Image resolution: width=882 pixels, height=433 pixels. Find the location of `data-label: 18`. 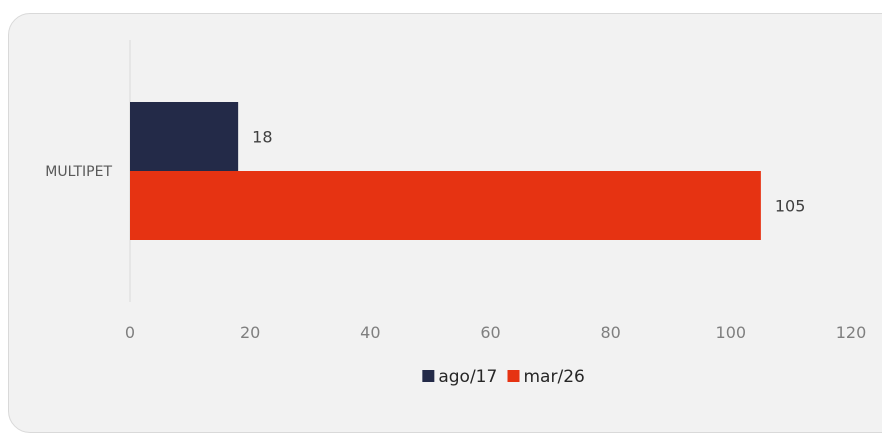

data-label: 18 is located at coordinates (262, 137).